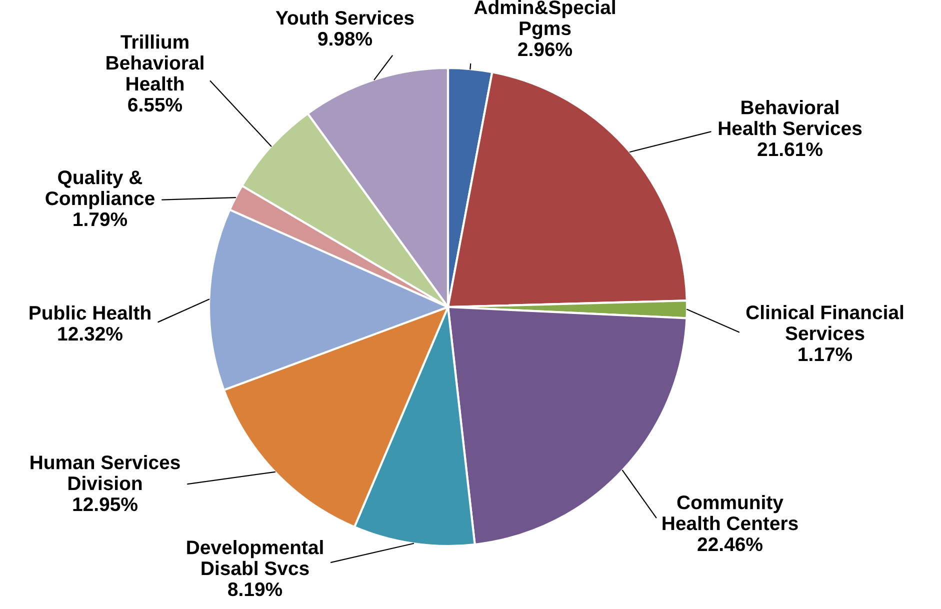  Describe the element at coordinates (255, 558) in the screenshot. I see `slice-label: Developmental Disabl Svcs` at that location.